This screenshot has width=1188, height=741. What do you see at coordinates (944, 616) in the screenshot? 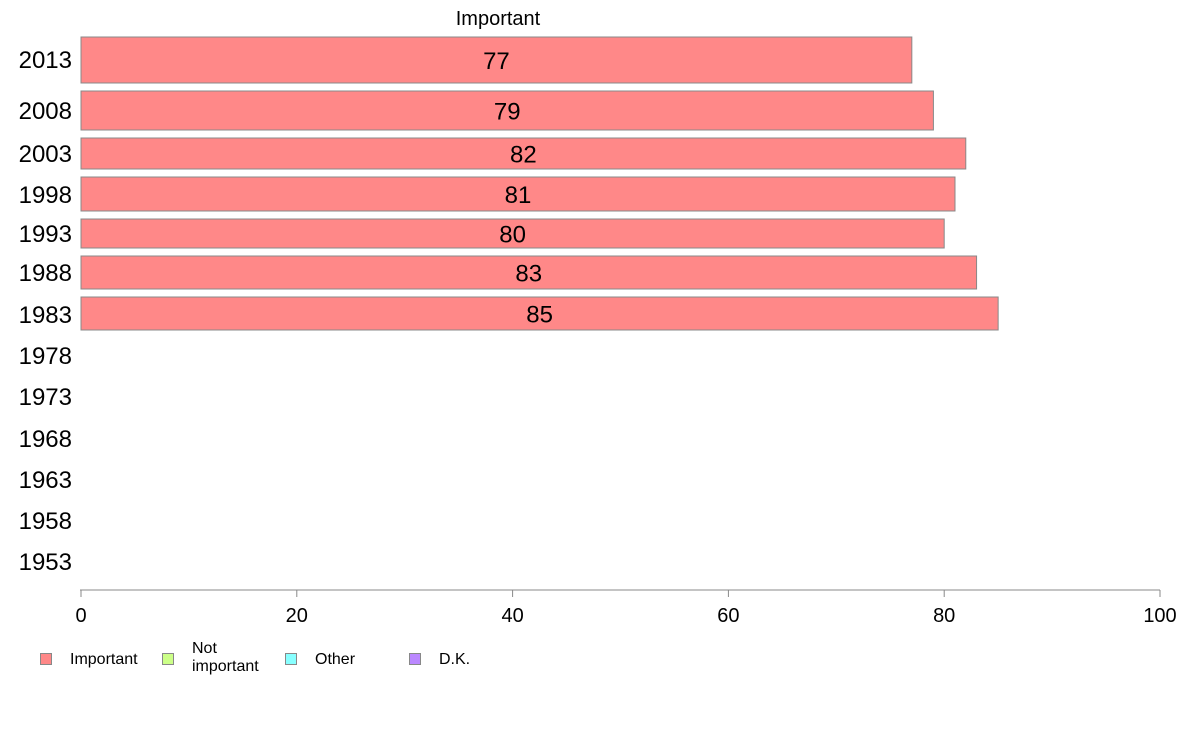
I see `x-tick-label: 80` at bounding box center [944, 616].